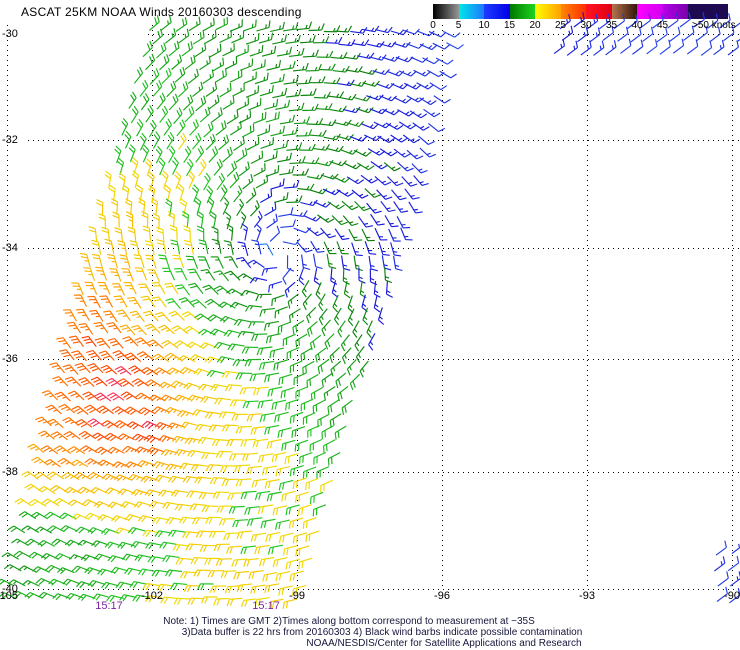 This screenshot has width=740, height=650. I want to click on lon-tick-label: -99, so click(297, 596).